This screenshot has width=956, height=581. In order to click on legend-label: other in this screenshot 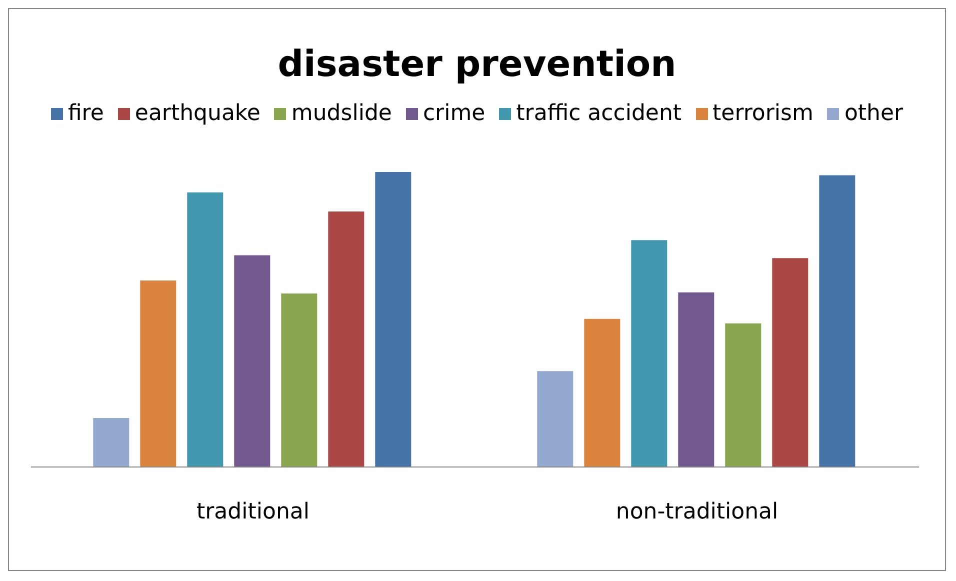, I will do `click(873, 113)`.